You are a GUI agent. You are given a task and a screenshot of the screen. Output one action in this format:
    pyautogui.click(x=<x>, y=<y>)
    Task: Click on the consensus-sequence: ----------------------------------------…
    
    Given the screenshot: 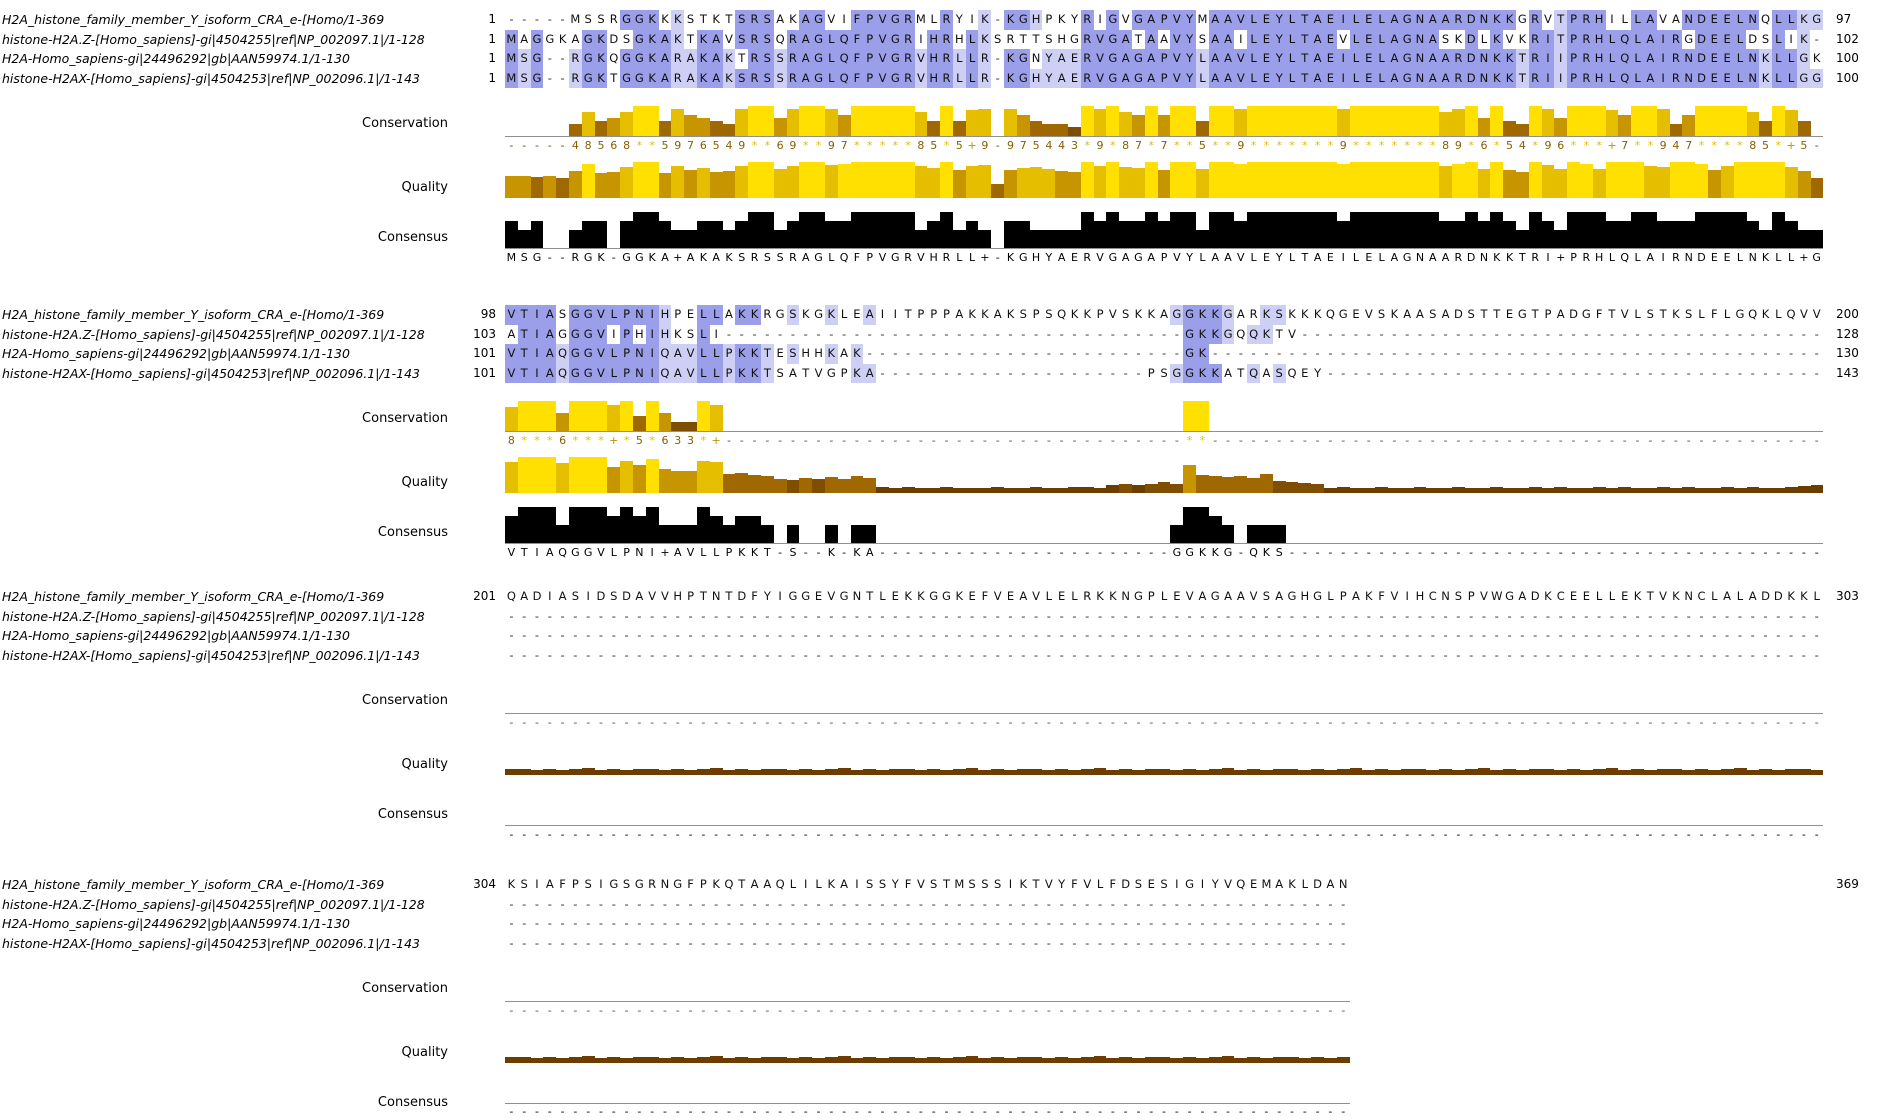 What is the action you would take?
    pyautogui.click(x=1164, y=834)
    